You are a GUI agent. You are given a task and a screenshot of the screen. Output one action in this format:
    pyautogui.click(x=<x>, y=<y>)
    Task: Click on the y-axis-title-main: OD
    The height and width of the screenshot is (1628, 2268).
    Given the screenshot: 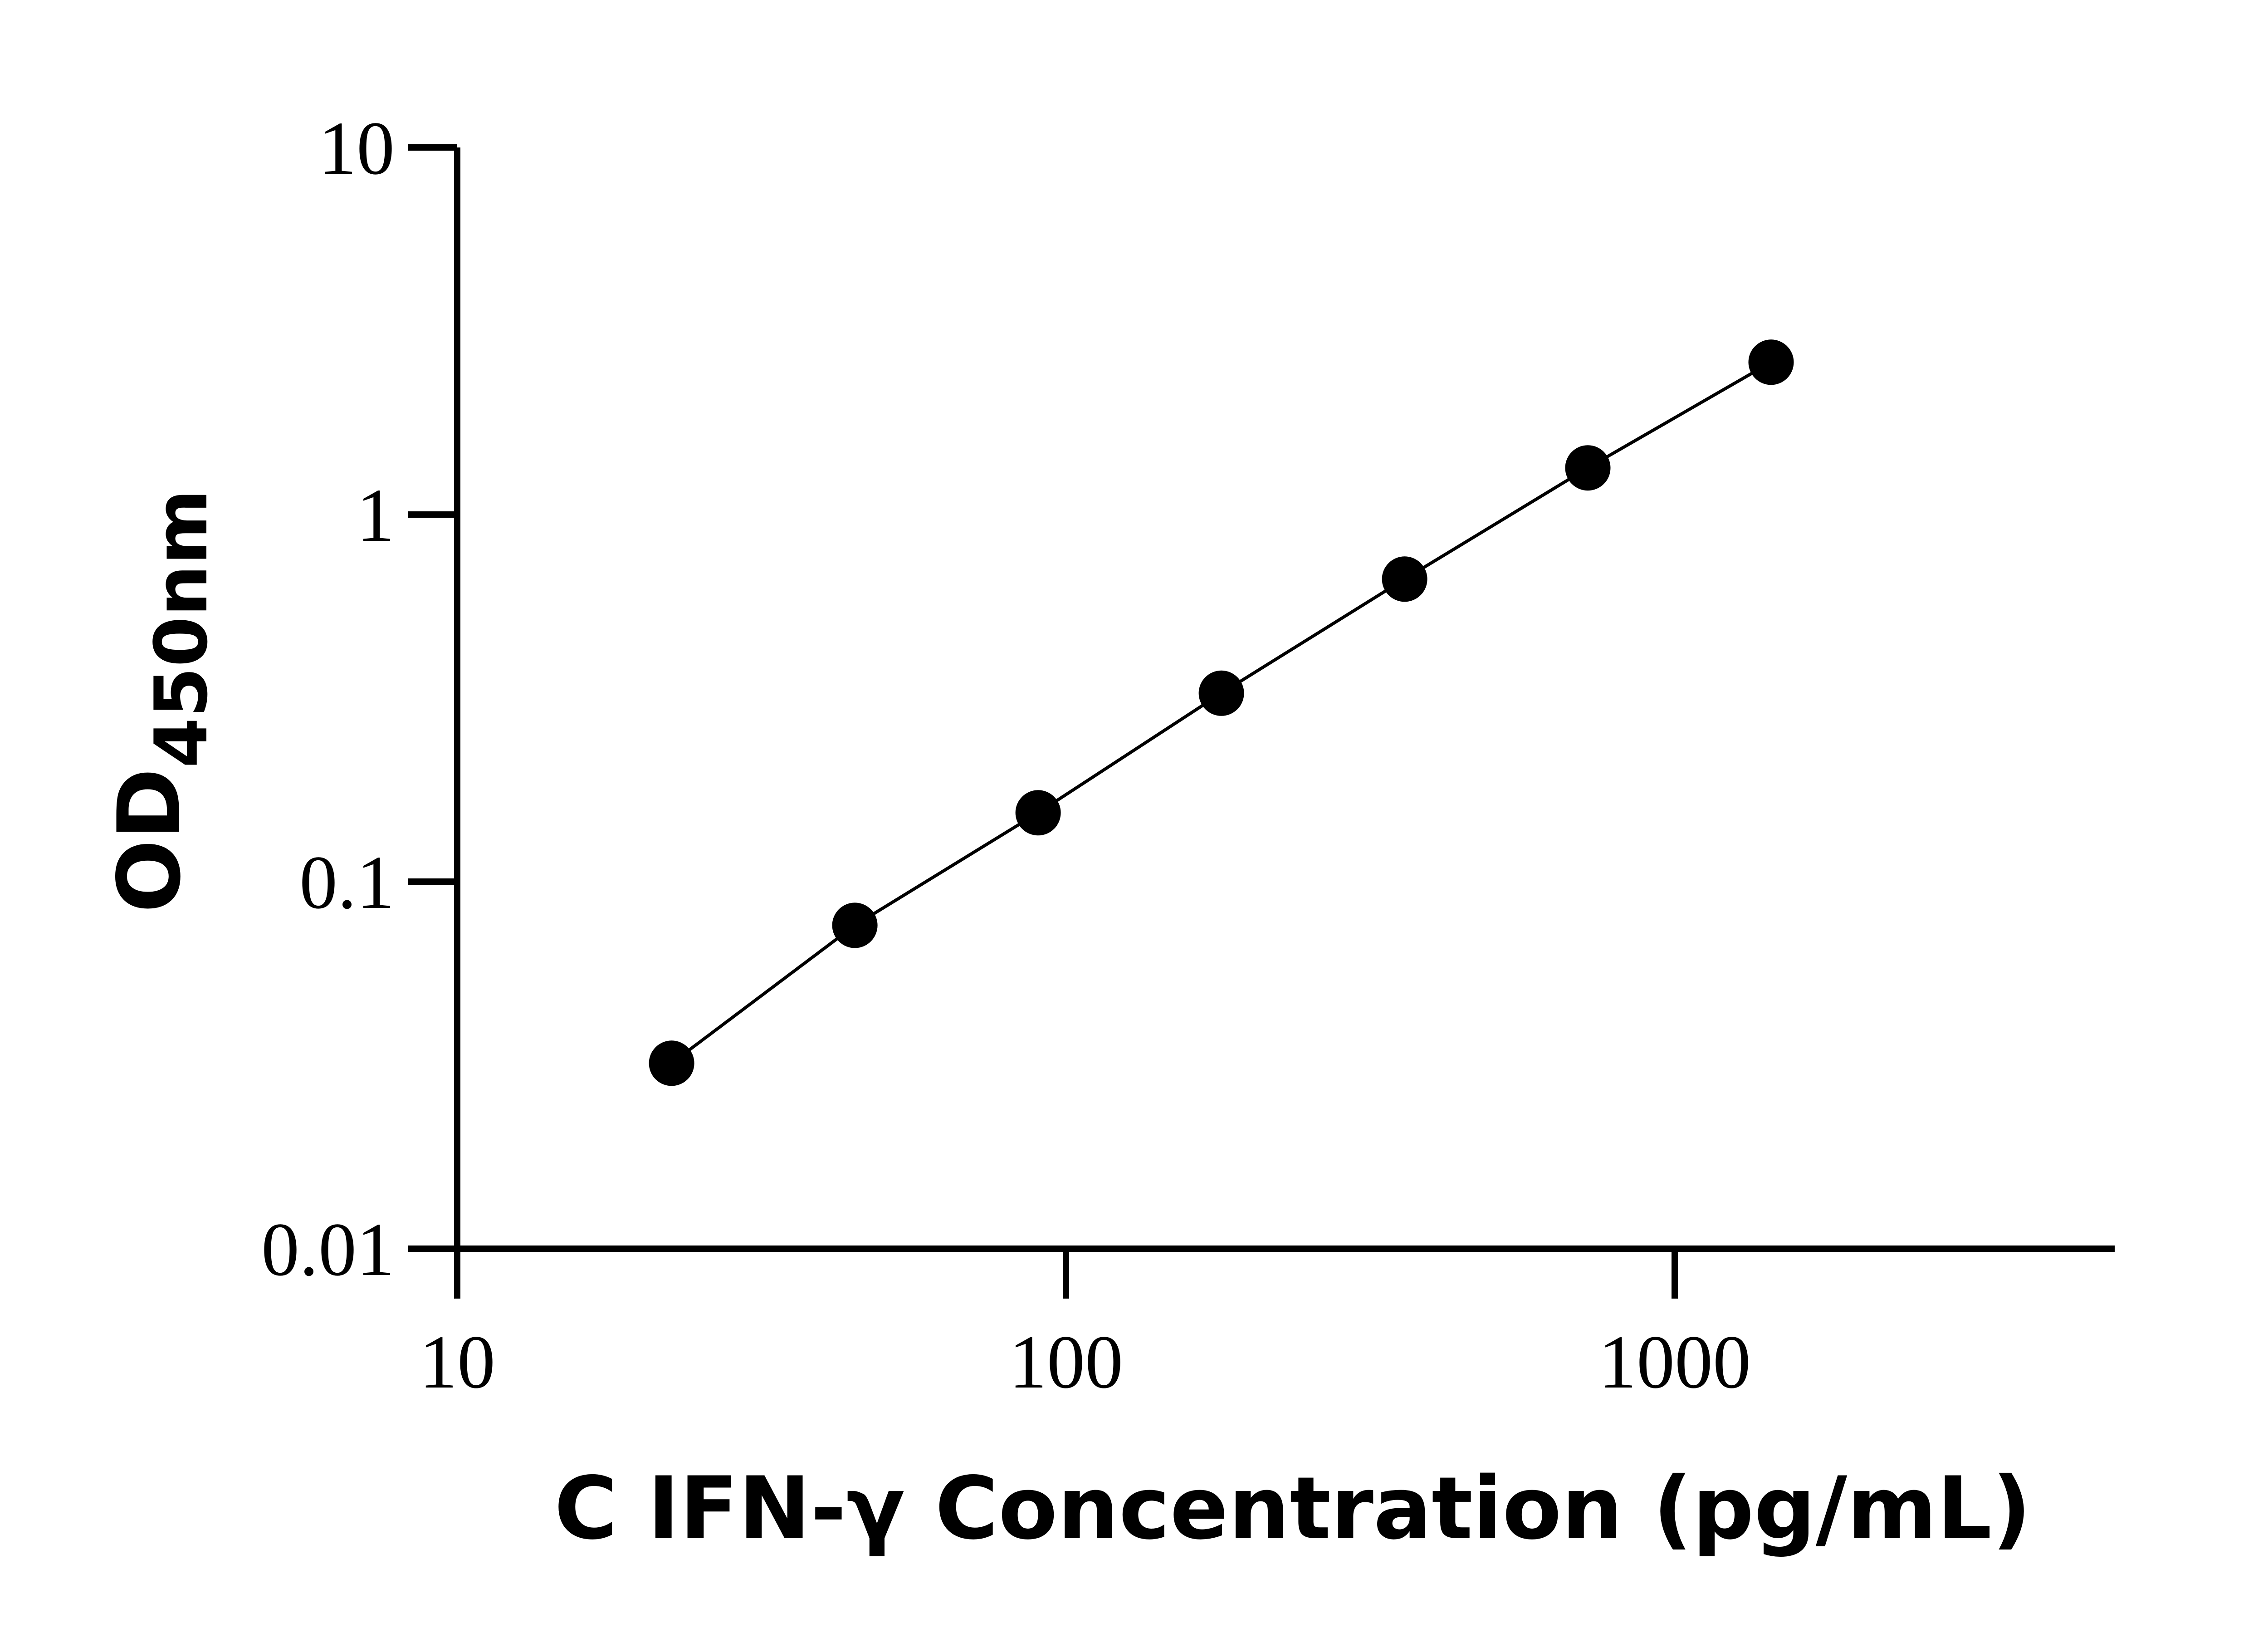 What is the action you would take?
    pyautogui.click(x=150, y=840)
    